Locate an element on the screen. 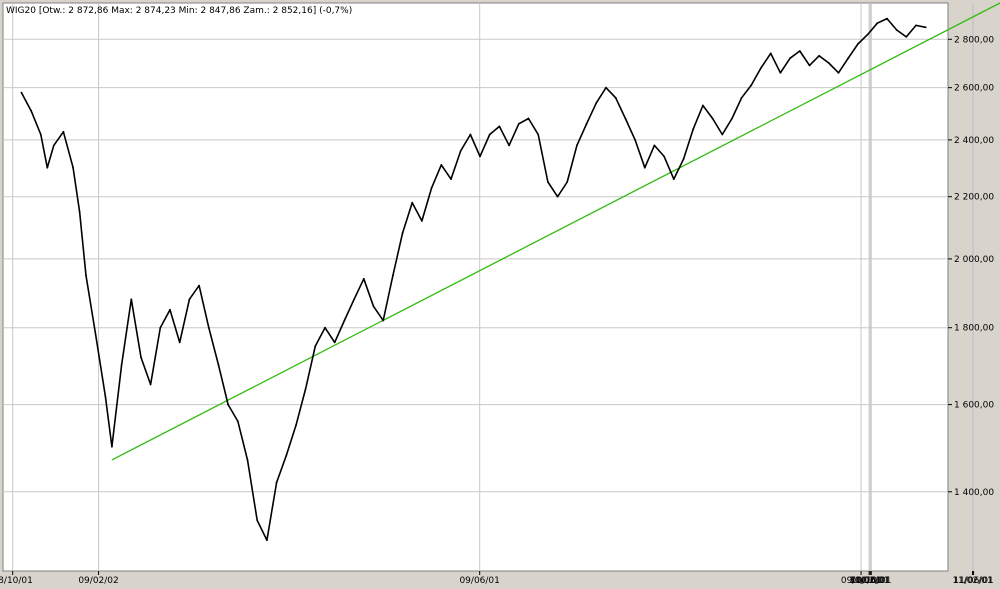 Image resolution: width=1000 pixels, height=589 pixels. x-tick-label-7: 11/02/01 is located at coordinates (972, 581).